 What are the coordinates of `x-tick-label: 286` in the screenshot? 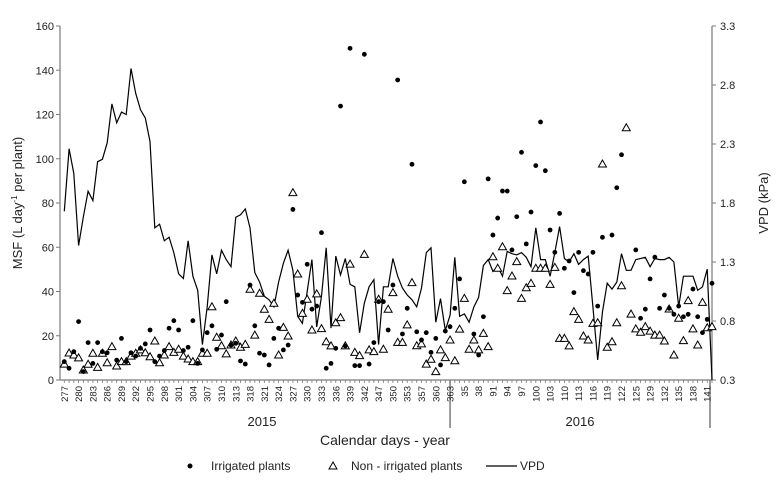 It's located at (108, 394).